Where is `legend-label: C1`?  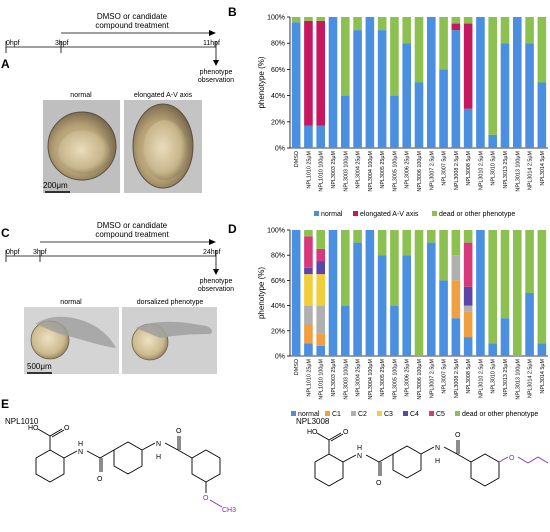
legend-label: C1 is located at coordinates (336, 414).